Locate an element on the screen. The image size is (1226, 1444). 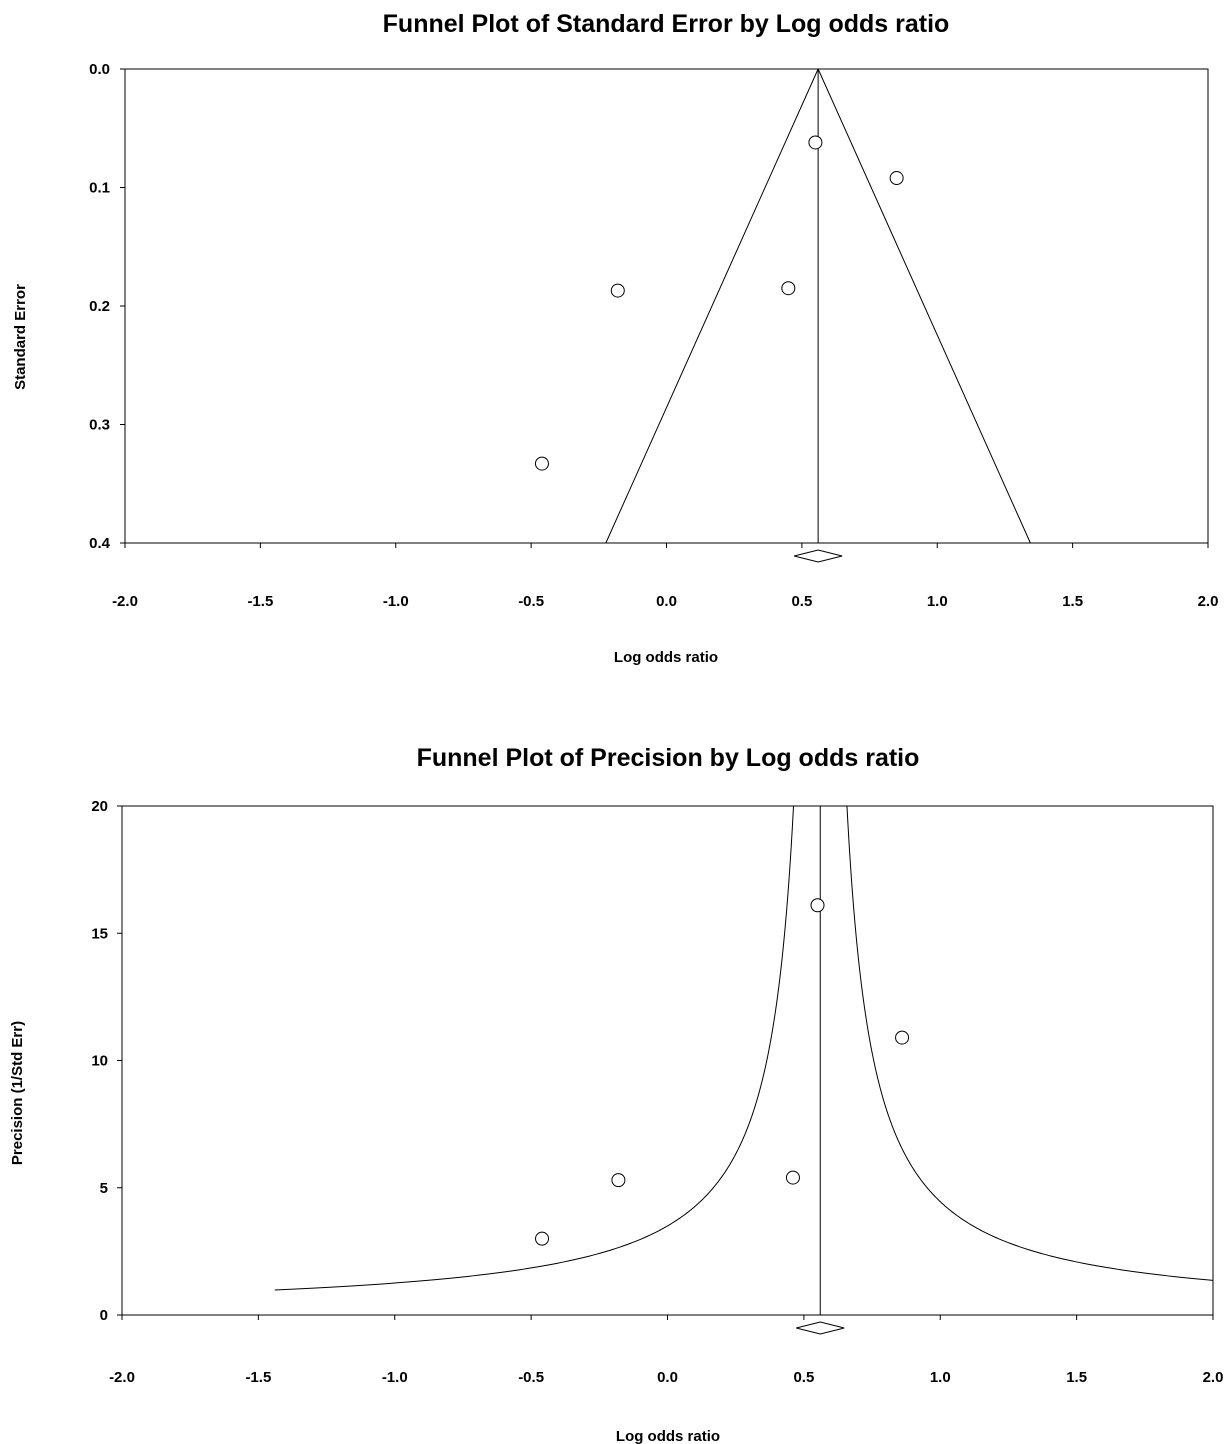
y-tick-label: 5 is located at coordinates (104, 1188).